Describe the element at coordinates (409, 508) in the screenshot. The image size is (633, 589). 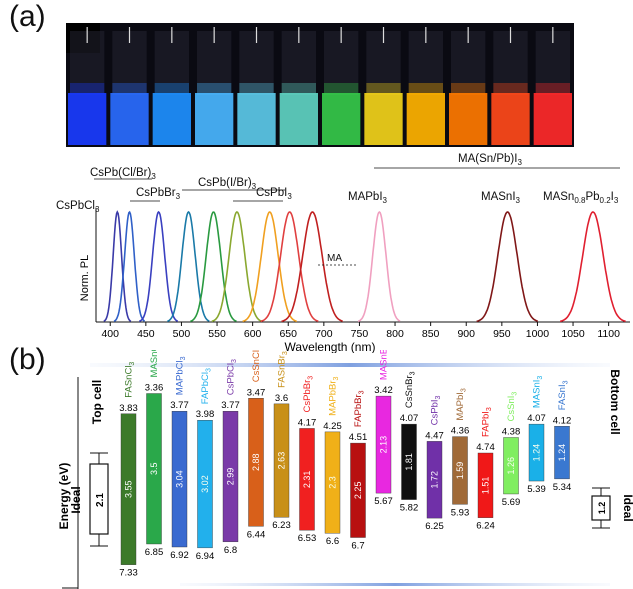
I see `vbm-label: 5.82` at that location.